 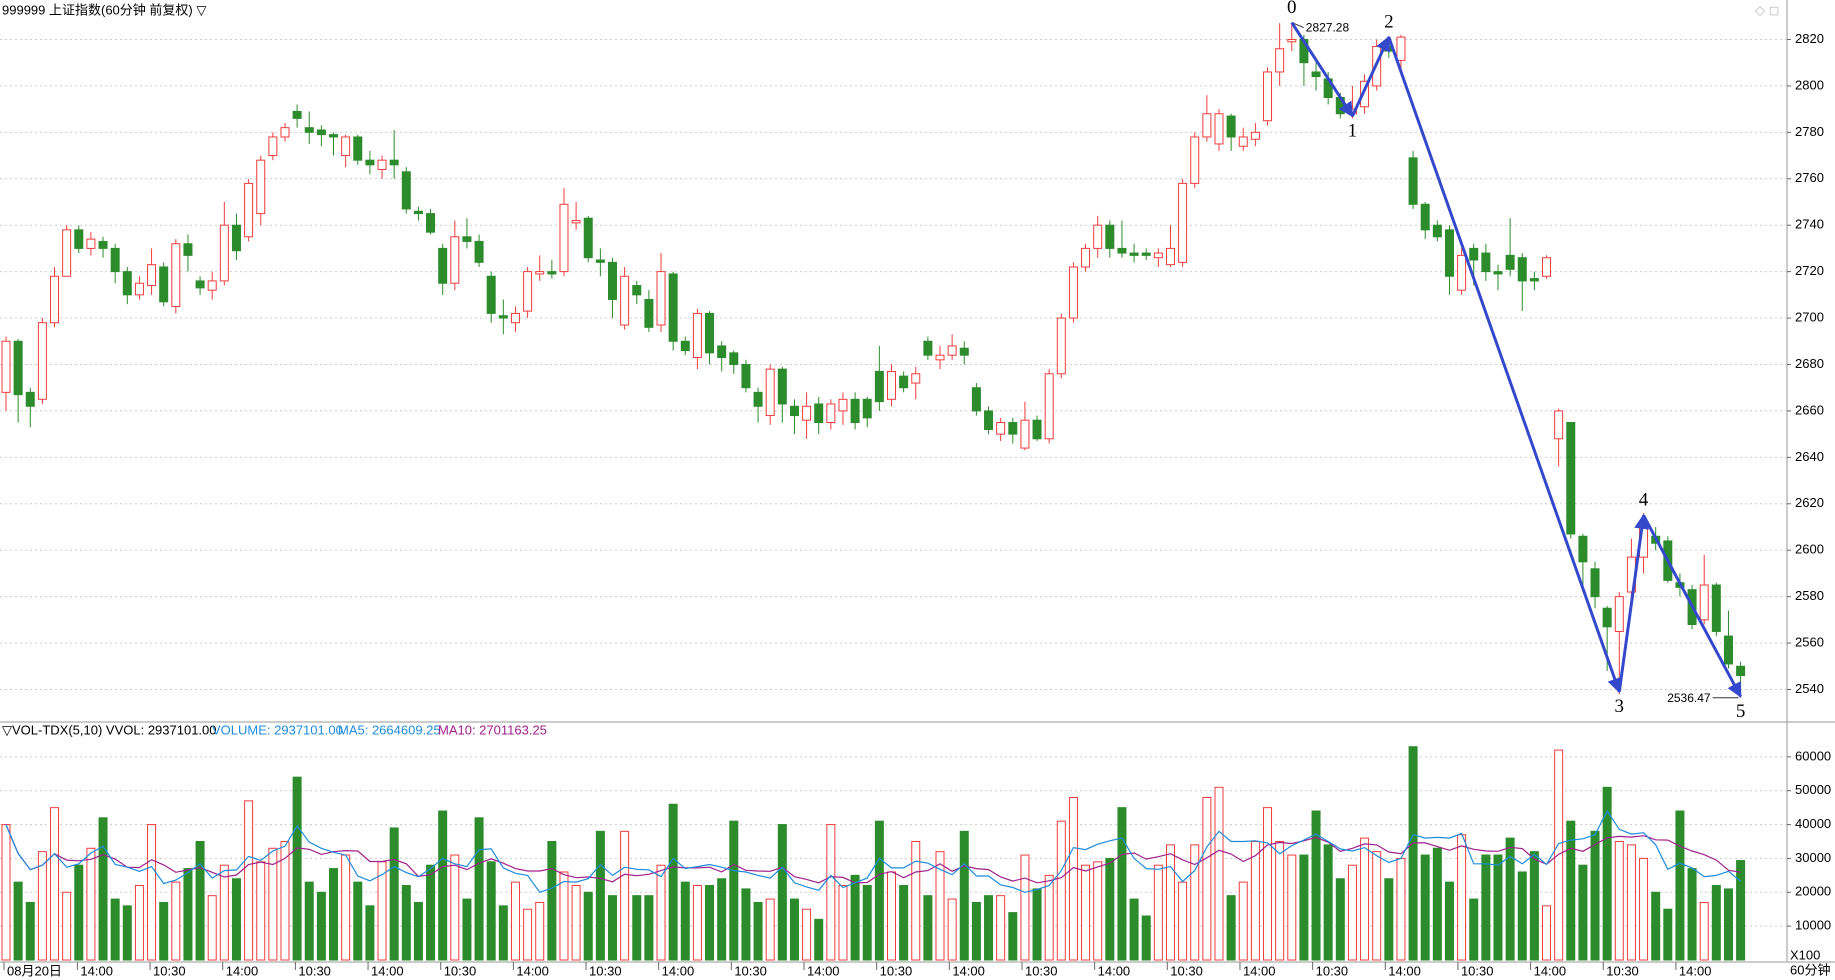 What do you see at coordinates (1809, 177) in the screenshot?
I see `y-tick-label: 2760` at bounding box center [1809, 177].